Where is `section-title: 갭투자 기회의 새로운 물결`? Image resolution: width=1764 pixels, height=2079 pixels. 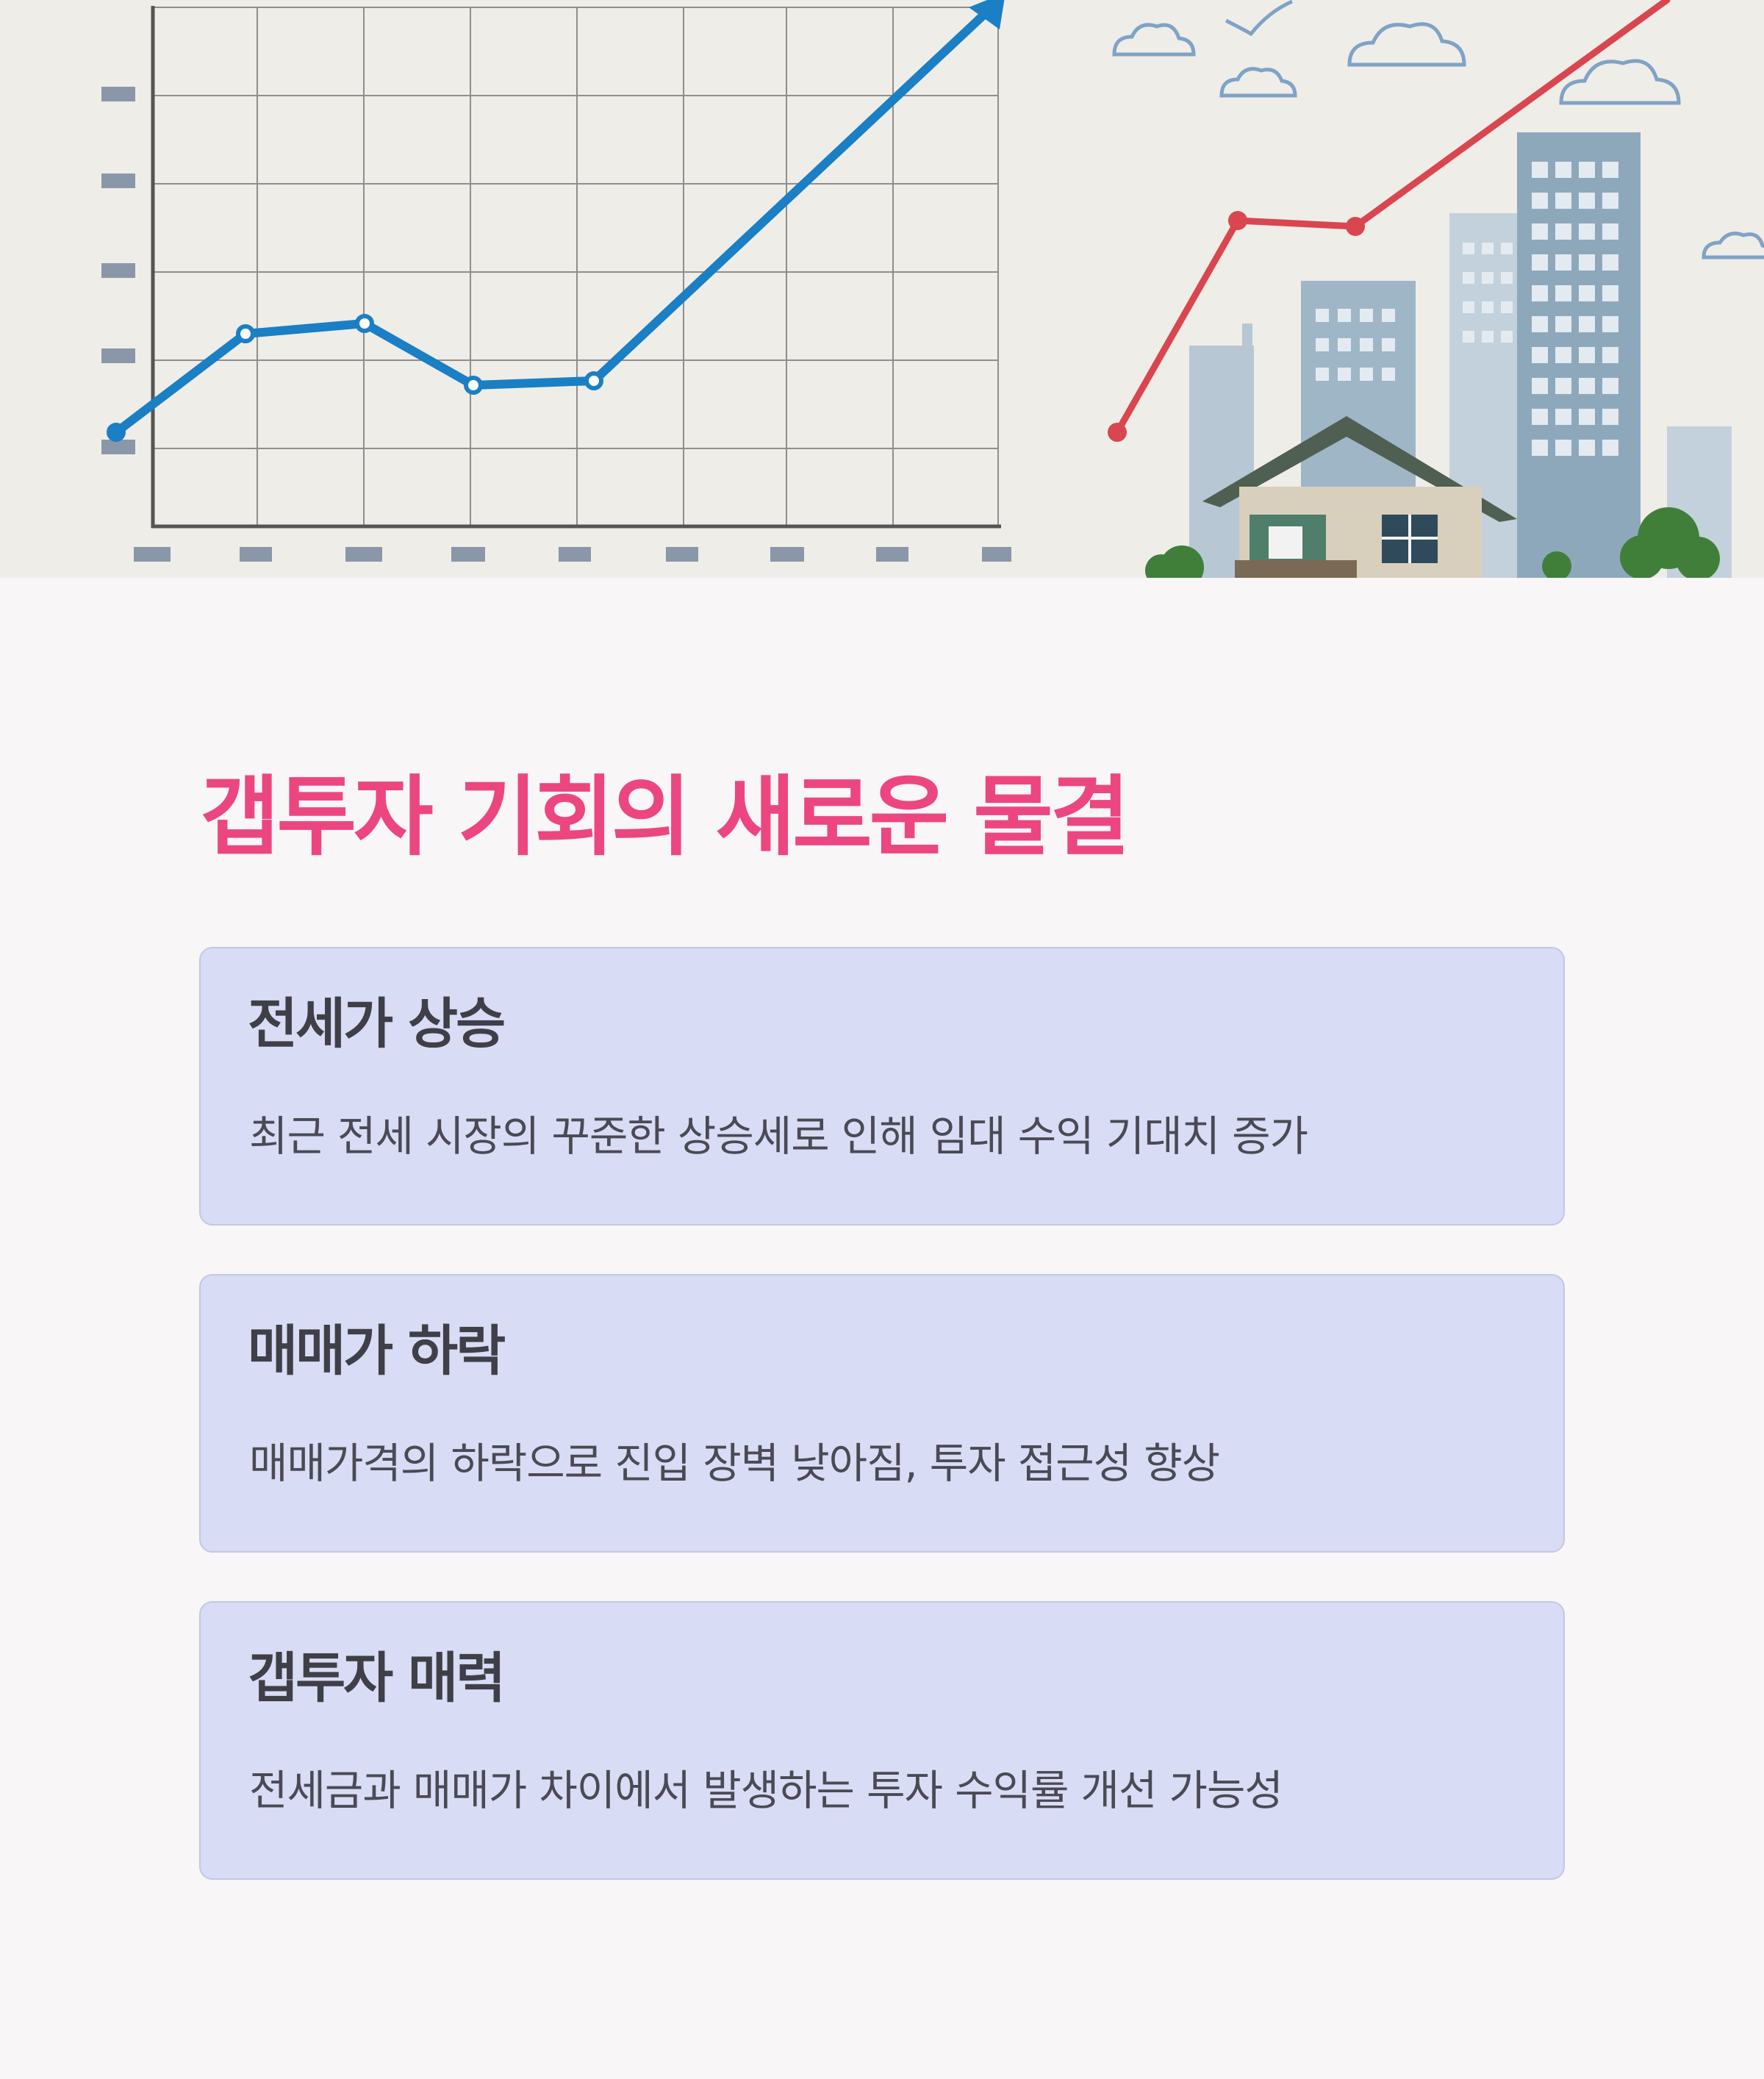
section-title: 갭투자 기회의 새로운 물결 is located at coordinates (665, 817).